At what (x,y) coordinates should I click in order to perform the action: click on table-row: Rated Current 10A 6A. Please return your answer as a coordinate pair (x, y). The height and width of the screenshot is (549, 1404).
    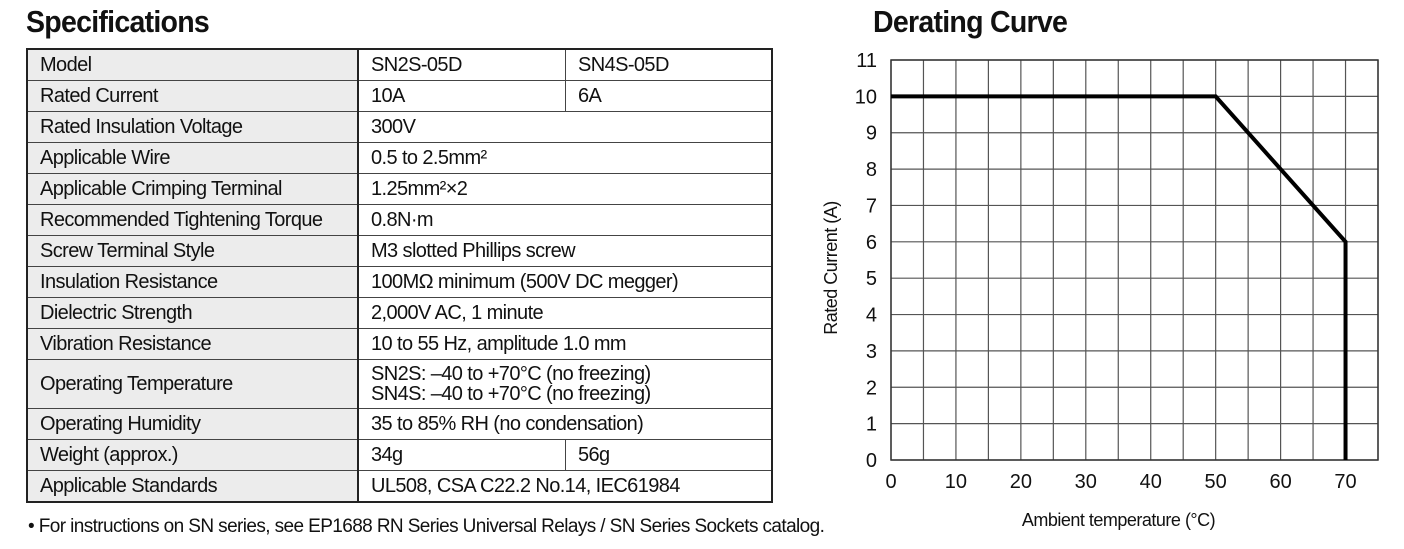
    Looking at the image, I should click on (399, 96).